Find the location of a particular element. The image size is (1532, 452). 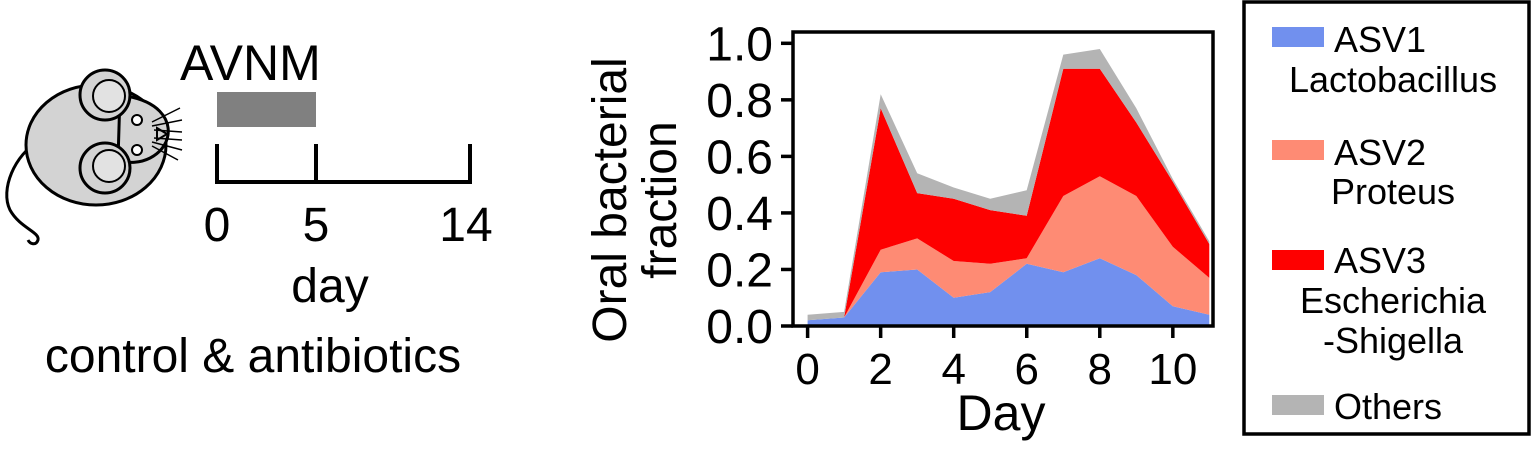

area-asv2-proteus is located at coordinates (1008, 248).